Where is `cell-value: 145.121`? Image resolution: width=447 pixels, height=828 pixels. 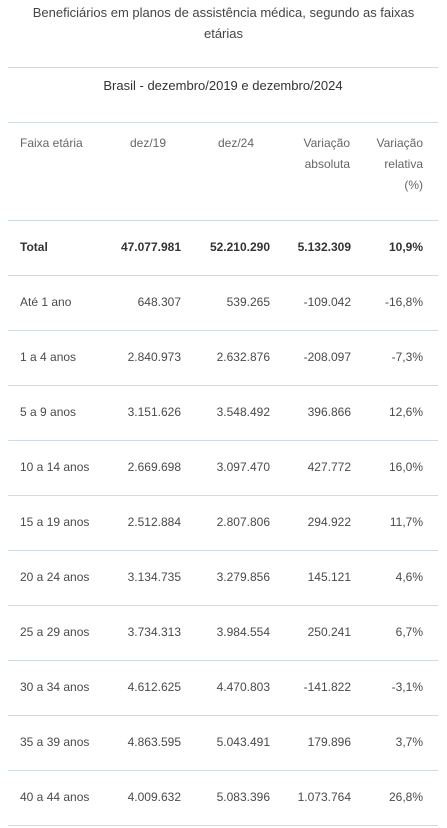
cell-value: 145.121 is located at coordinates (329, 577).